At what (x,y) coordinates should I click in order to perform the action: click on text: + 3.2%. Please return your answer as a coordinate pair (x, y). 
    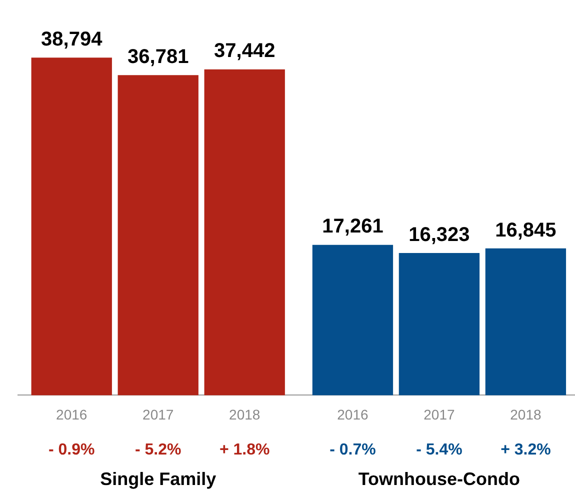
    Looking at the image, I should click on (525, 449).